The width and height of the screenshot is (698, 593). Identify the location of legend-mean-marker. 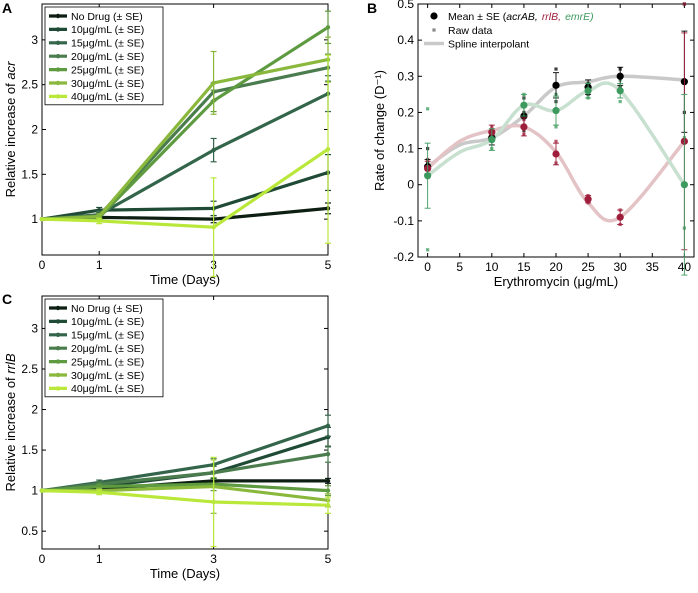
(434, 16).